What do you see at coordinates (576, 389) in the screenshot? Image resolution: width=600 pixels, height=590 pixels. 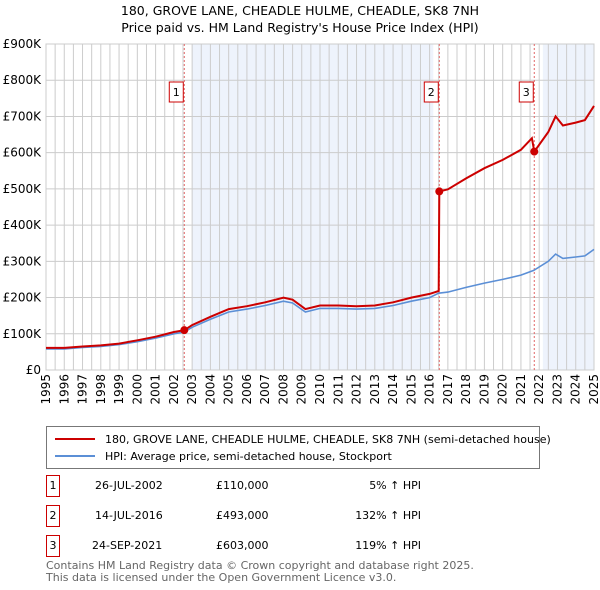 I see `x-tick-label: 2024` at bounding box center [576, 389].